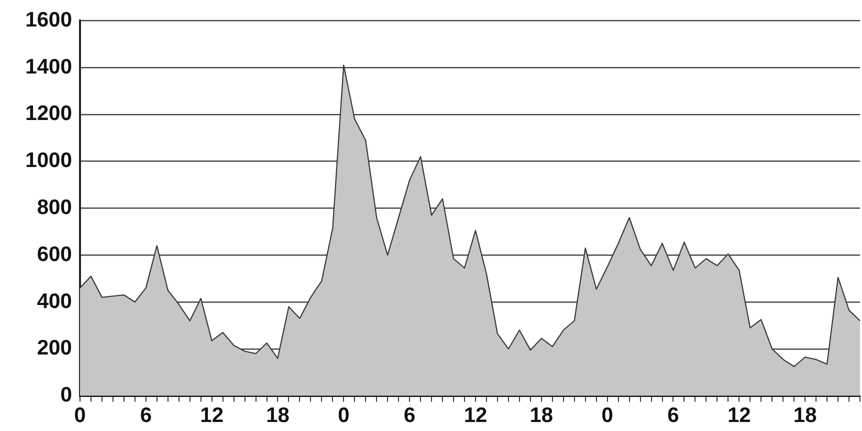  What do you see at coordinates (54, 254) in the screenshot?
I see `y-tick-label: 600` at bounding box center [54, 254].